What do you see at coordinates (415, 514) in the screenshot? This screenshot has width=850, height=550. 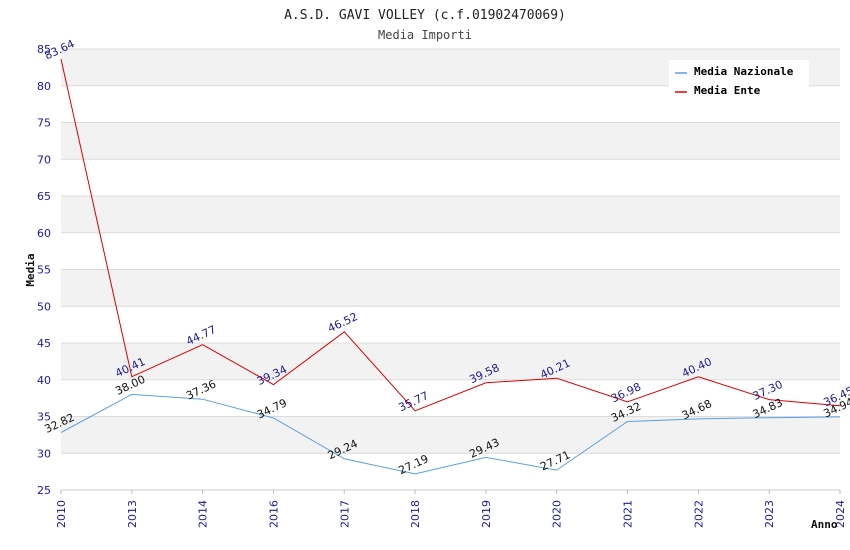 I see `x-tick-label: 2018` at bounding box center [415, 514].